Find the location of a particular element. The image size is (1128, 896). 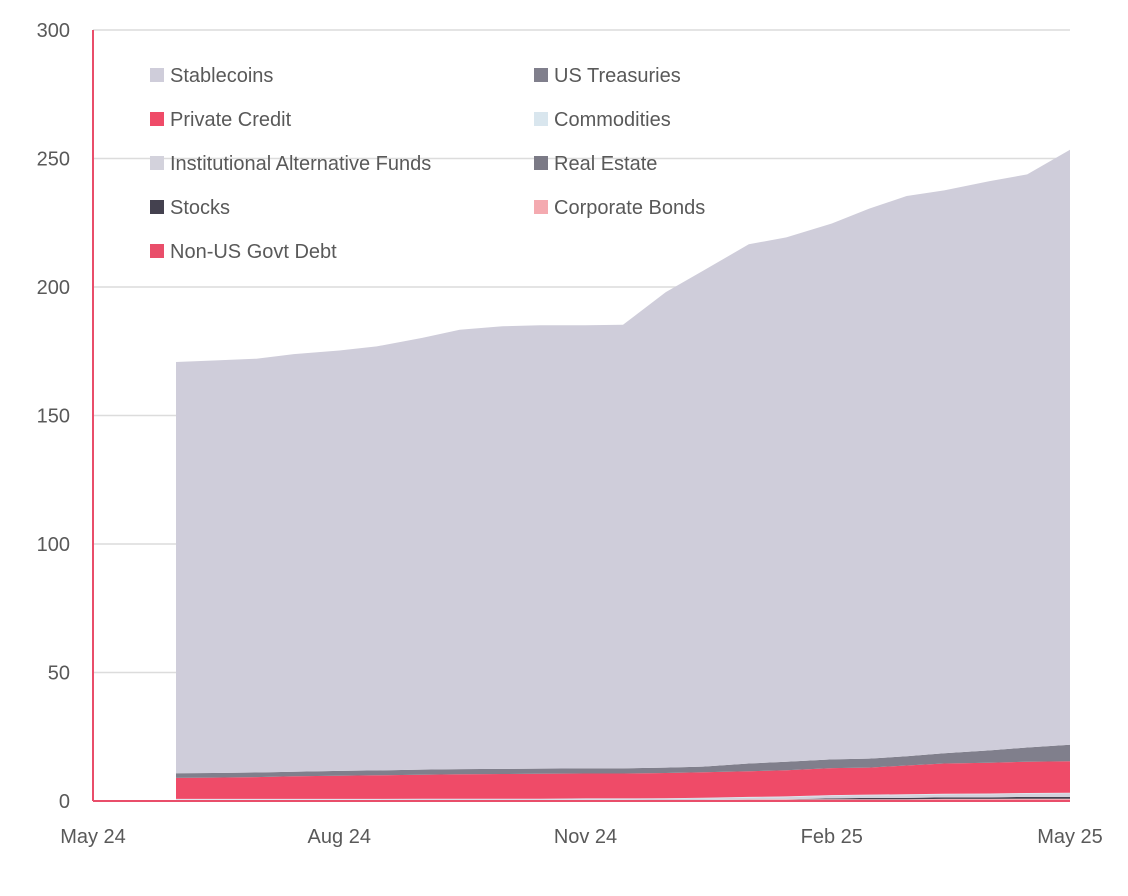

y-tick-label: 50 is located at coordinates (59, 674).